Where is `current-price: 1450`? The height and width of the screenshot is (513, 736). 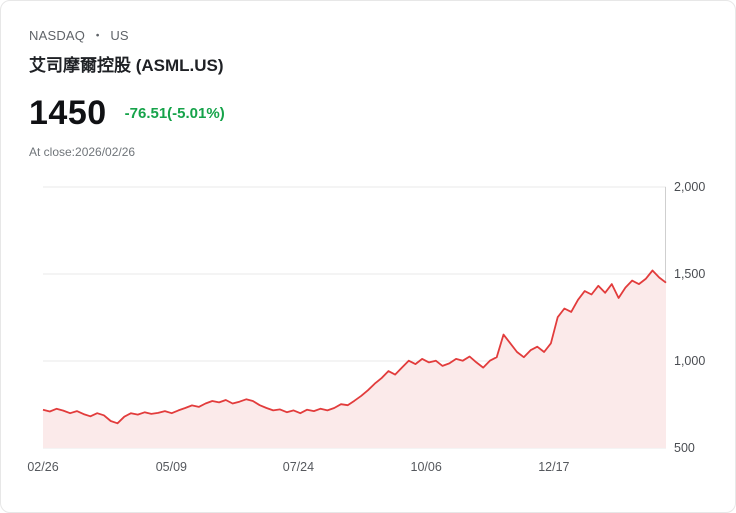
current-price: 1450 is located at coordinates (68, 113).